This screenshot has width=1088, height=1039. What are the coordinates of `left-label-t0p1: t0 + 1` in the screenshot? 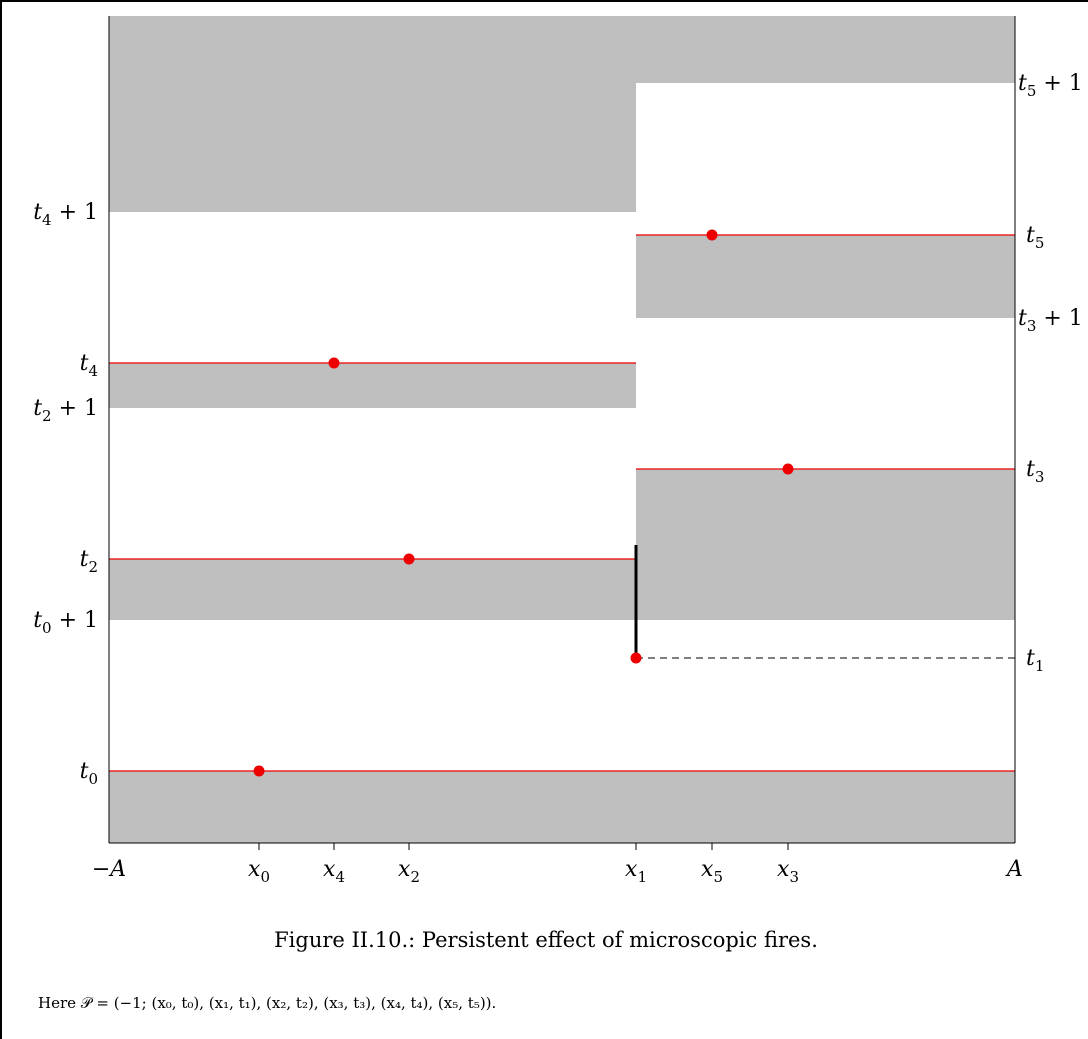 It's located at (65, 622).